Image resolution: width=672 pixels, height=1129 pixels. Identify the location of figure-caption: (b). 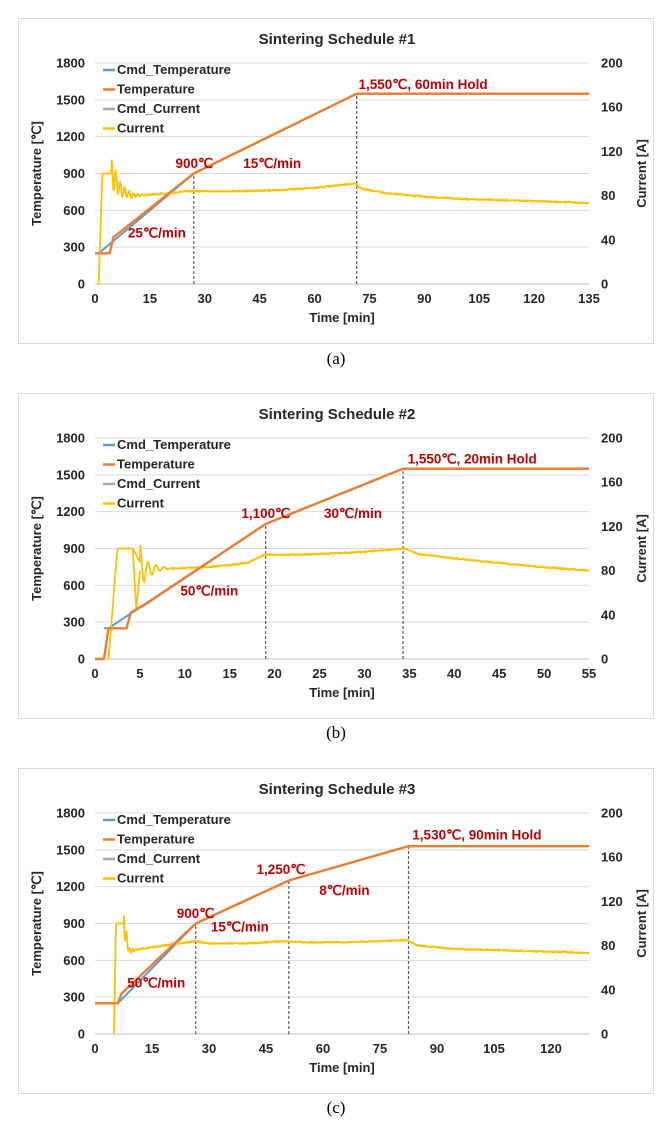
(336, 732).